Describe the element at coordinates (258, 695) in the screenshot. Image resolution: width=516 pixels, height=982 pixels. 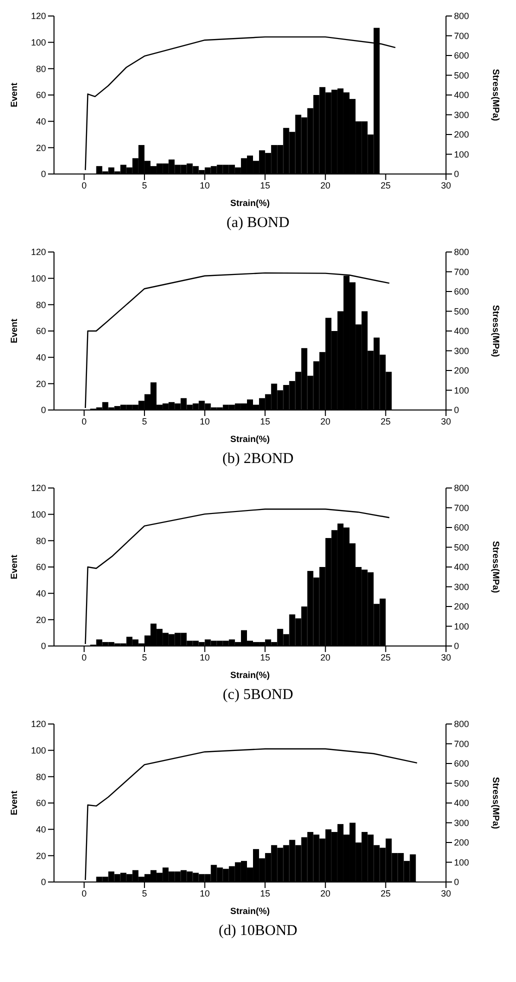
I see `text: (c) 5BOND` at that location.